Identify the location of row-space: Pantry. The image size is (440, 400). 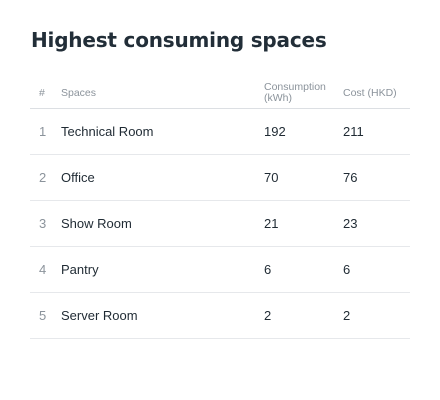
(80, 269).